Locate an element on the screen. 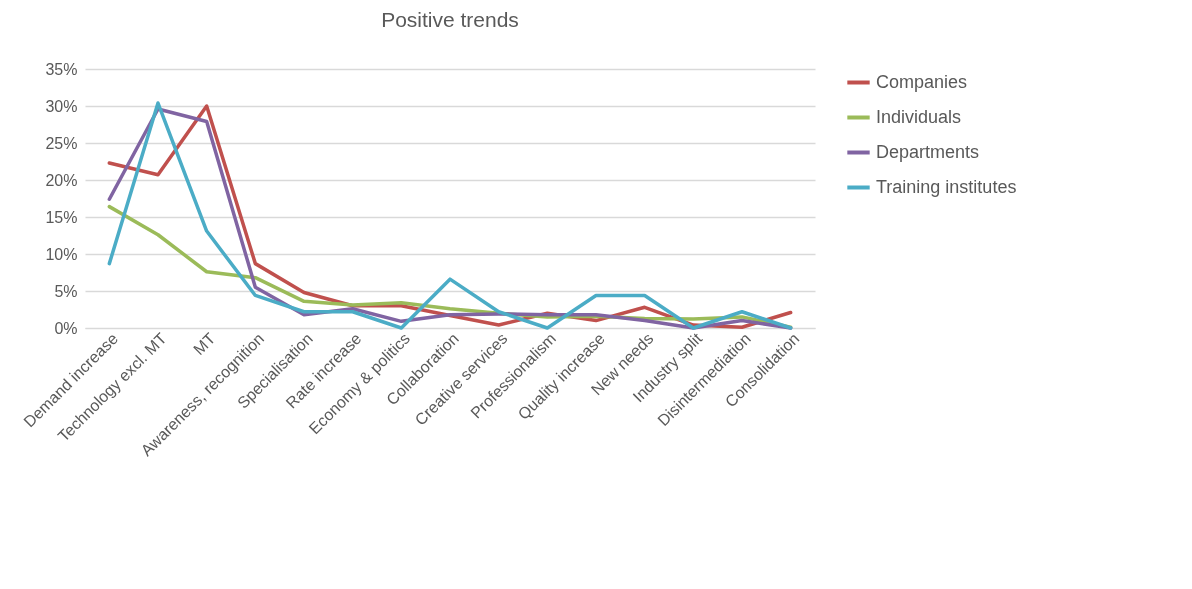 The image size is (1192, 589). legend-label: Companies is located at coordinates (922, 81).